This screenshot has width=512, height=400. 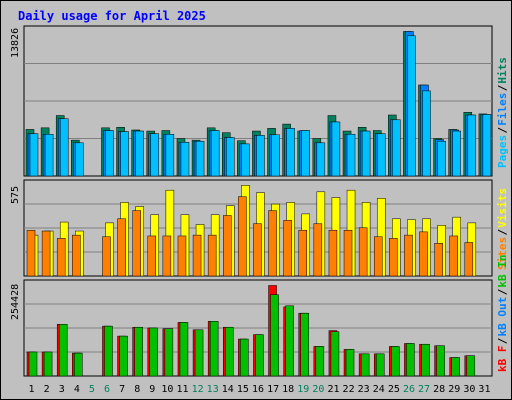 What do you see at coordinates (502, 151) in the screenshot?
I see `top-legend-0: Pages` at bounding box center [502, 151].